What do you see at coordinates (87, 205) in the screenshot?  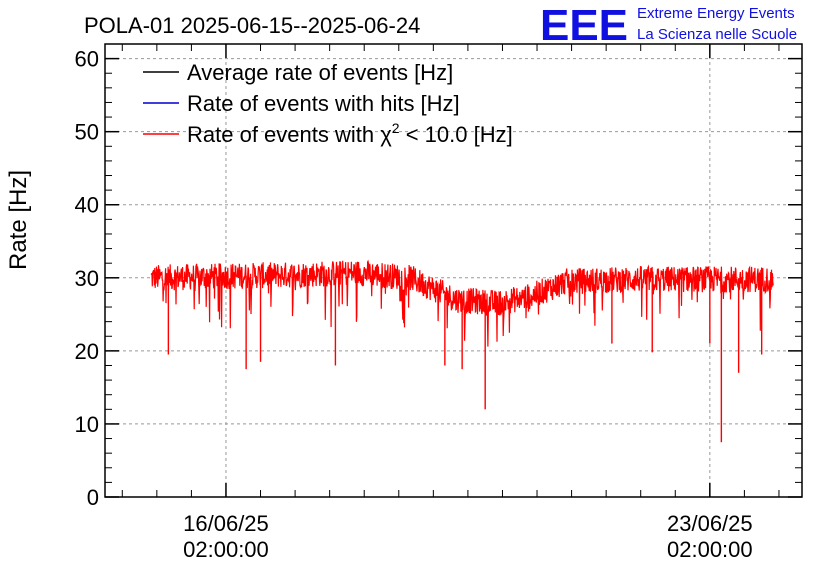 I see `y-tick-label-4: 40` at bounding box center [87, 205].